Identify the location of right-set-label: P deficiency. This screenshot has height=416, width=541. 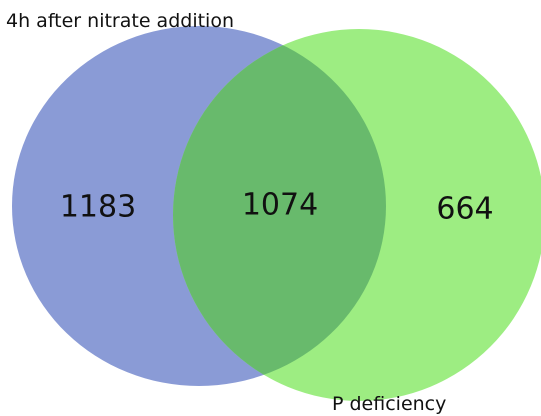
(389, 404).